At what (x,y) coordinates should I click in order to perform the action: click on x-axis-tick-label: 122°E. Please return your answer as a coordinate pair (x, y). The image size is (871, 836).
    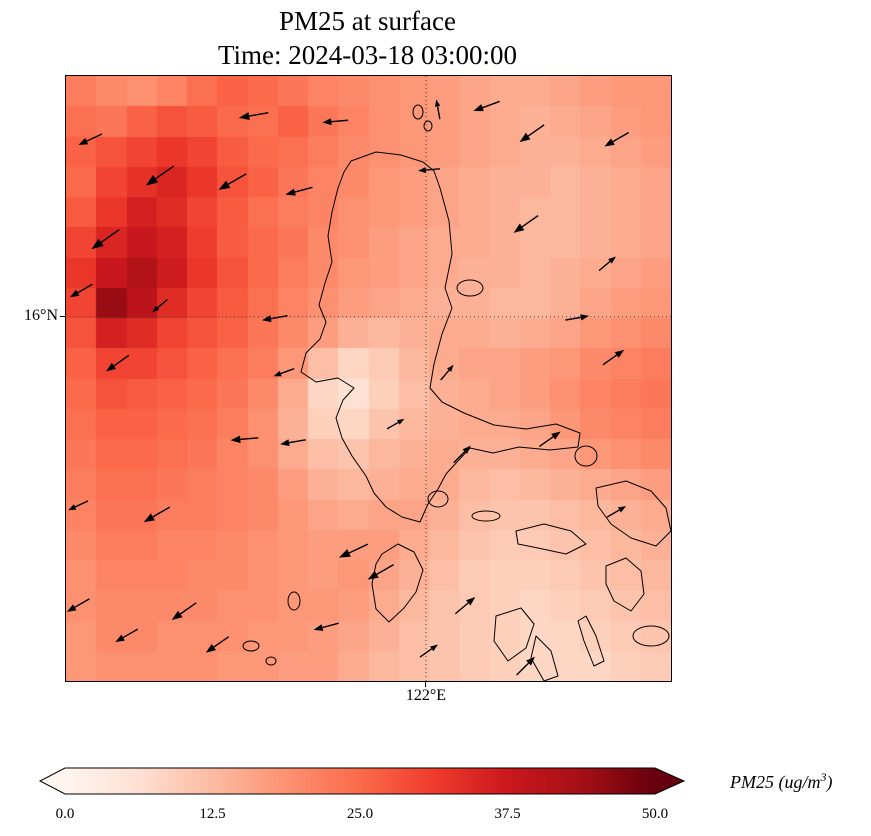
    Looking at the image, I should click on (426, 695).